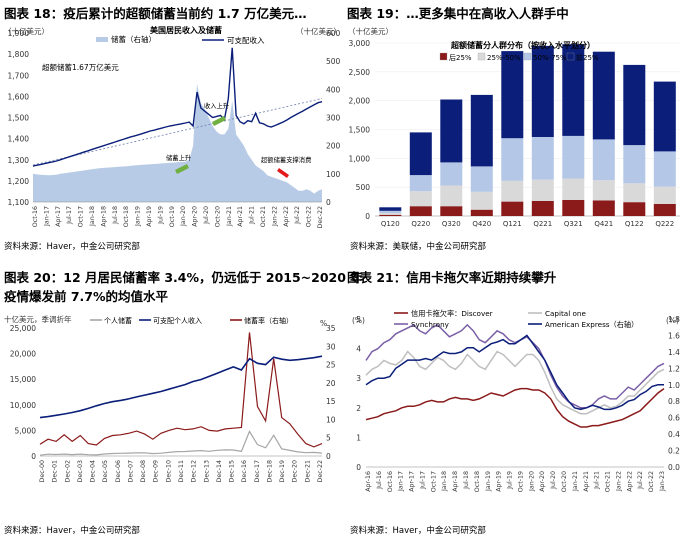 This screenshot has width=700, height=539. What do you see at coordinates (390, 224) in the screenshot?
I see `x-tick: Q120` at bounding box center [390, 224].